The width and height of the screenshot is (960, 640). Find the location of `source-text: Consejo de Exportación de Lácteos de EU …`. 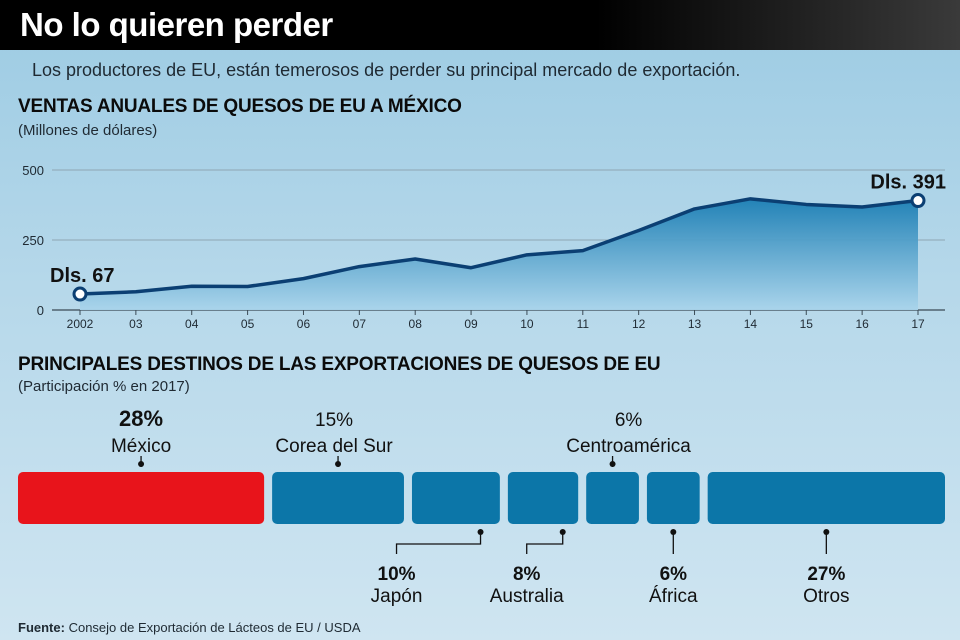

source-text: Consejo de Exportación de Lácteos de EU … is located at coordinates (214, 627).